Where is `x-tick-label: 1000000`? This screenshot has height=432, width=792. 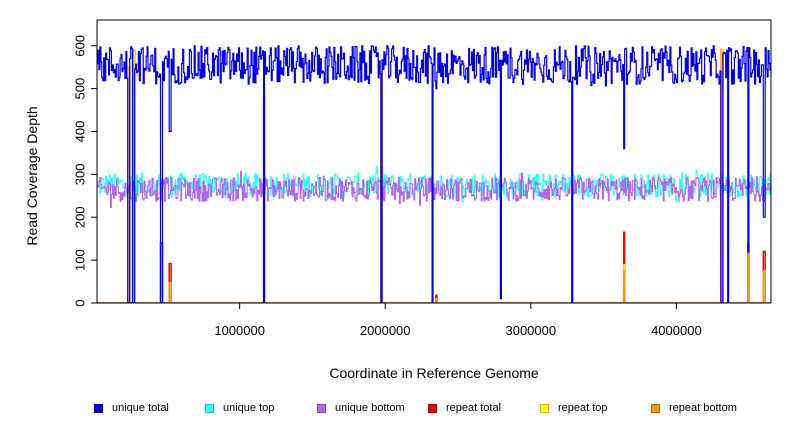
x-tick-label: 1000000 is located at coordinates (239, 330).